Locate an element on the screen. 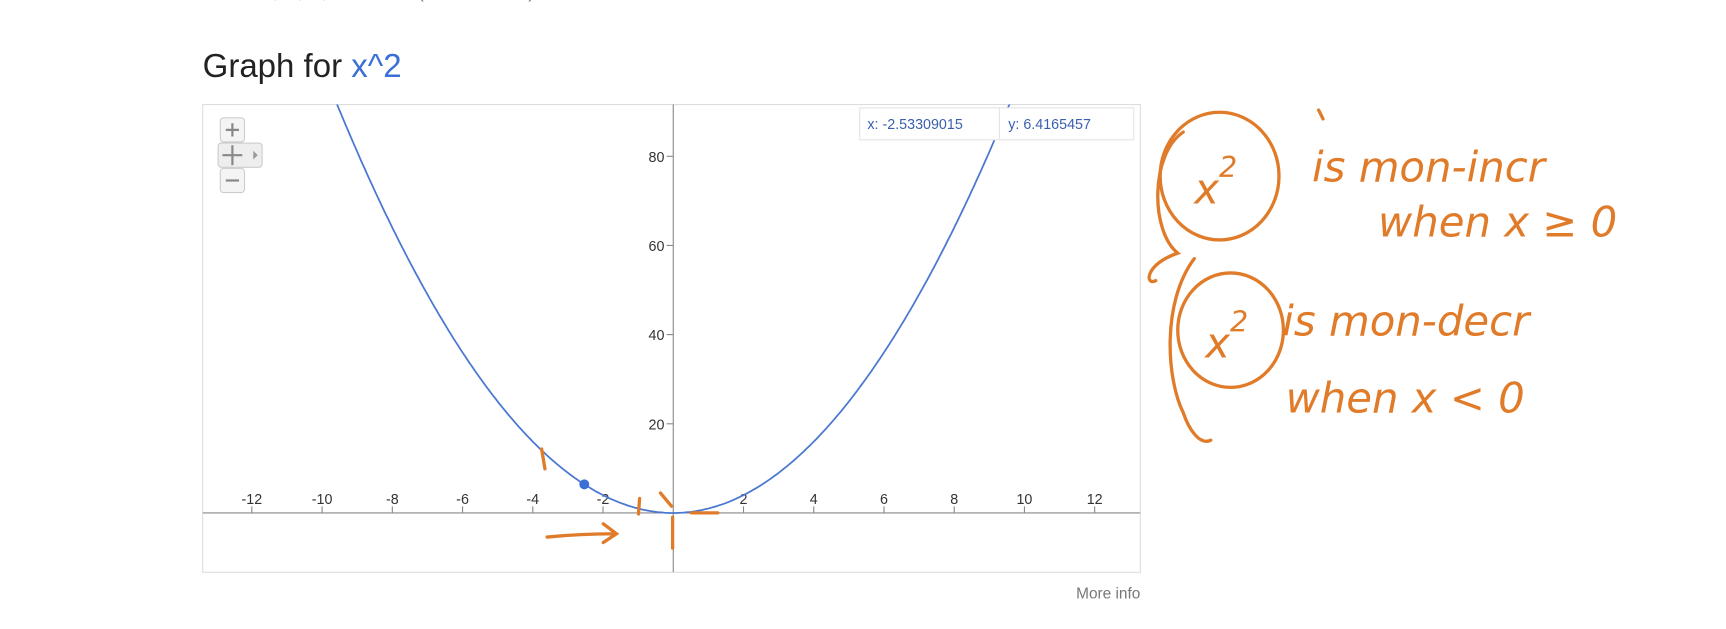 This screenshot has width=1726, height=629. x-tick-label: 12 is located at coordinates (1095, 500).